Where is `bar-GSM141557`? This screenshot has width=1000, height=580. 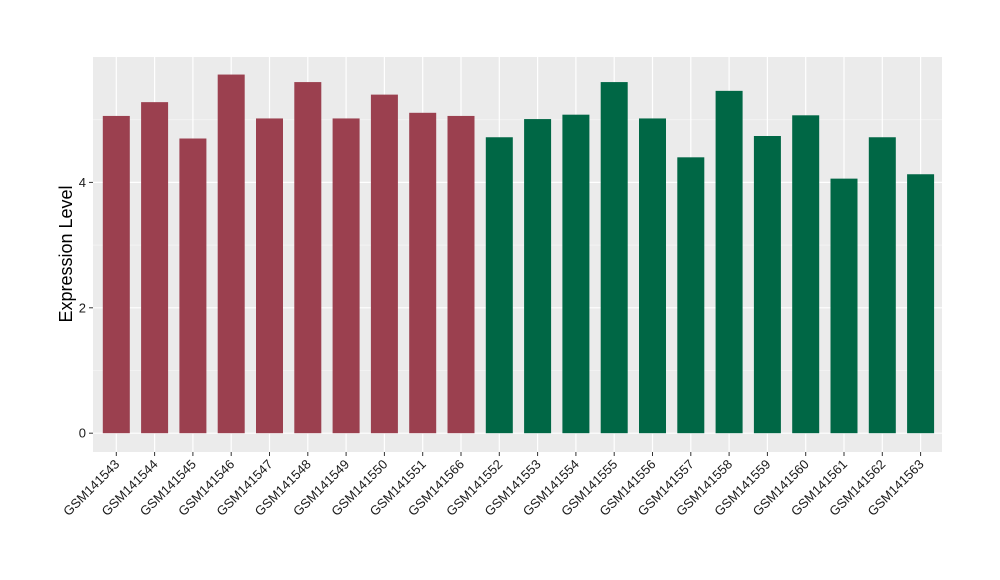 bar-GSM141557 is located at coordinates (691, 295).